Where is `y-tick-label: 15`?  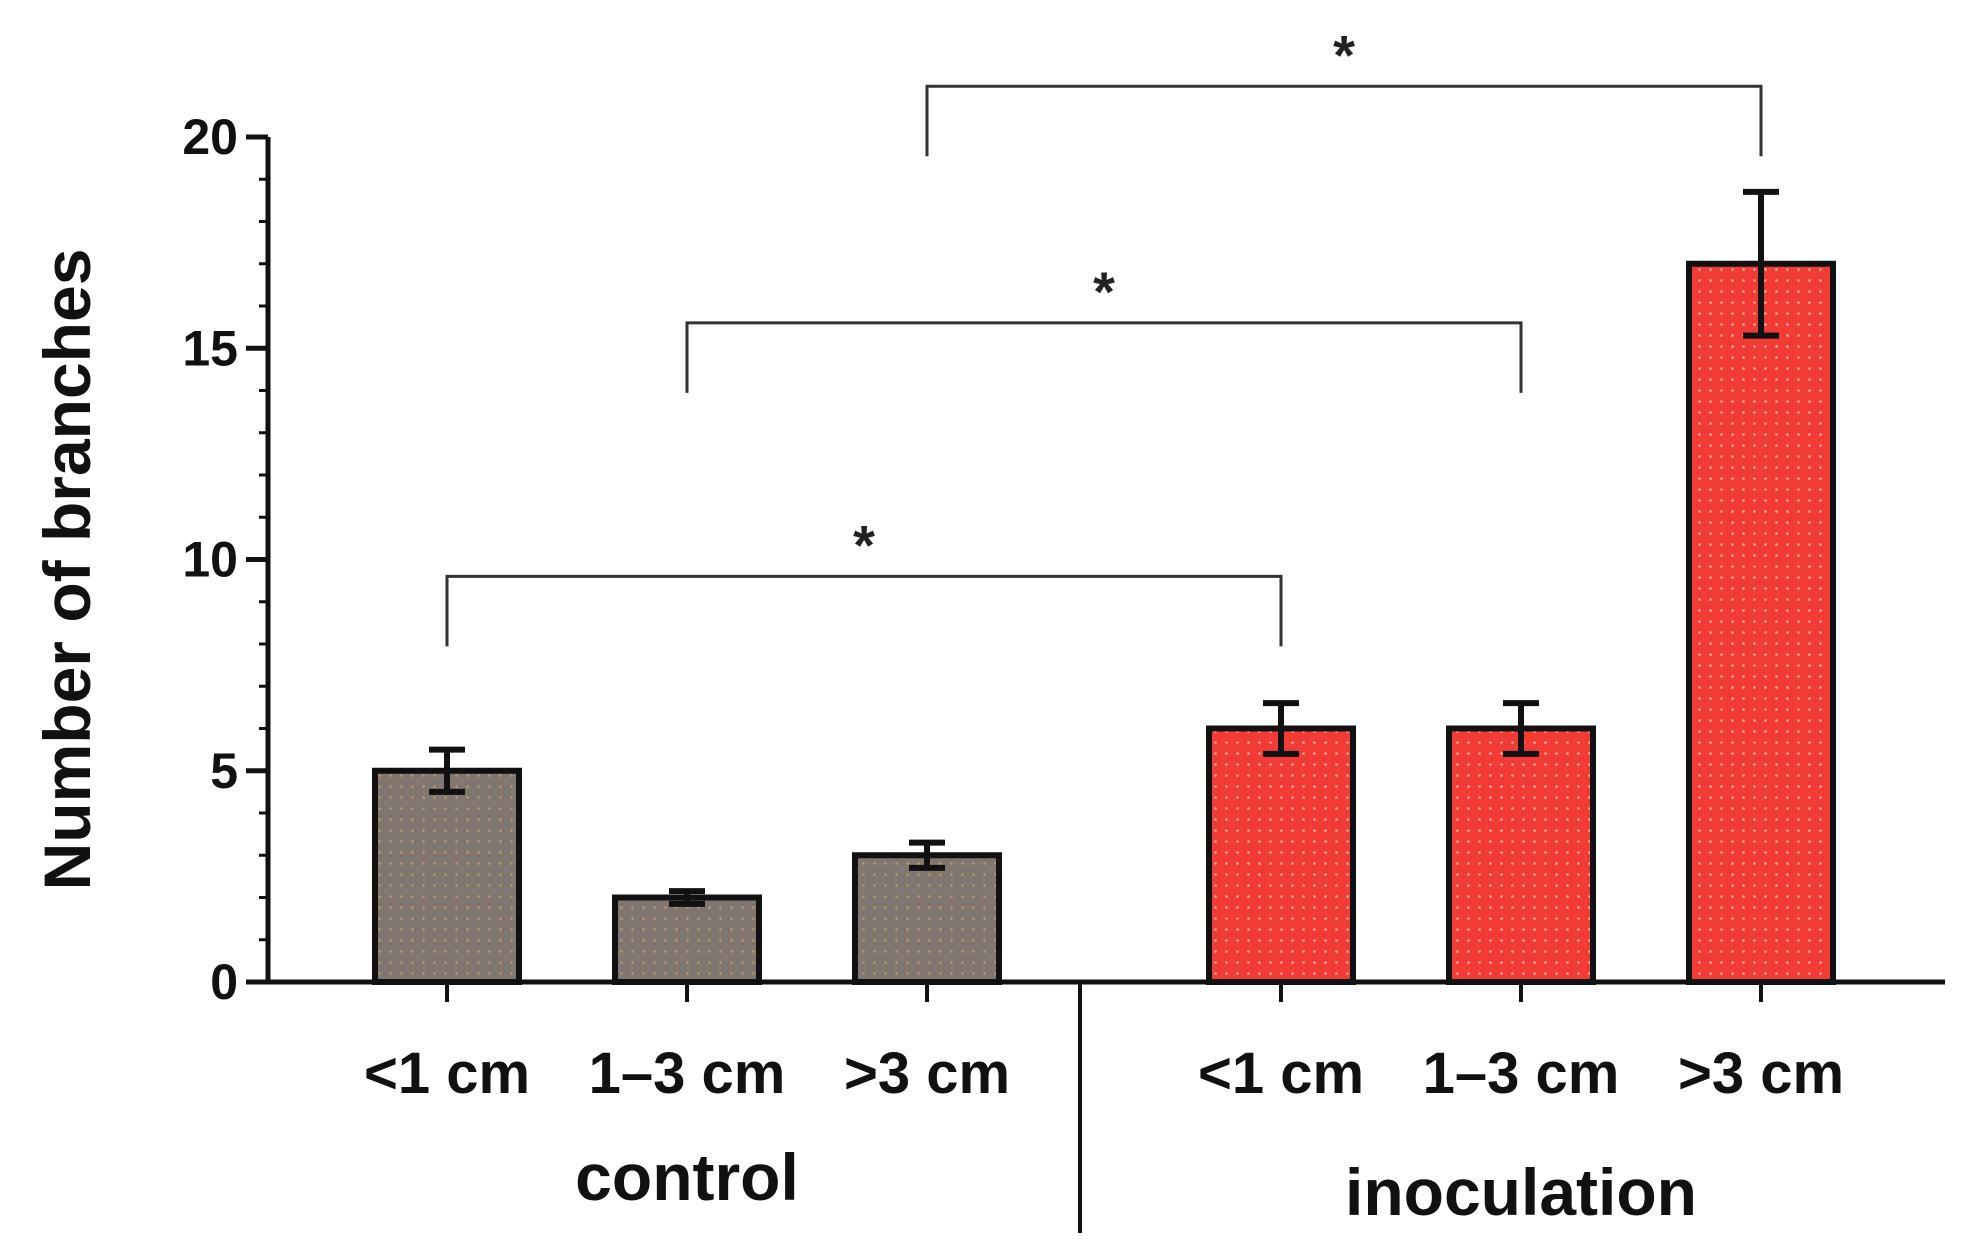 y-tick-label: 15 is located at coordinates (210, 348).